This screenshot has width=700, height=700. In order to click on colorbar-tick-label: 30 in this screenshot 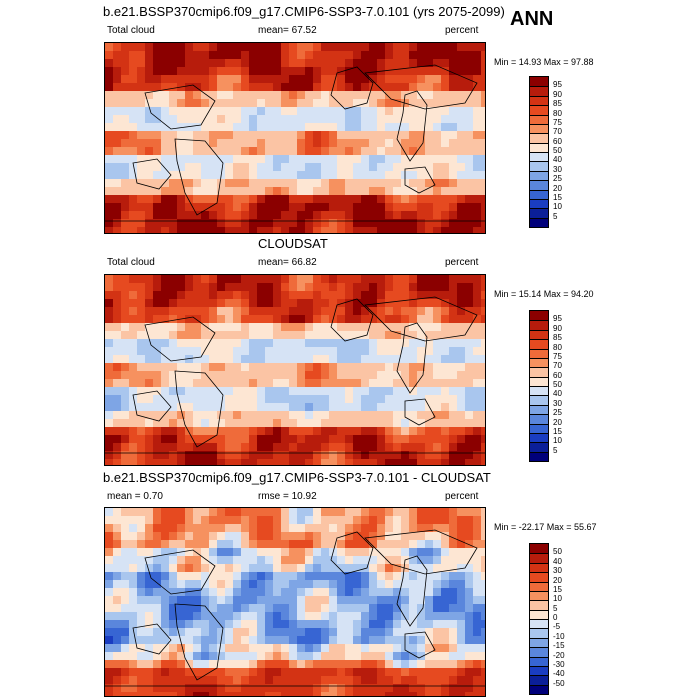, I will do `click(557, 403)`.